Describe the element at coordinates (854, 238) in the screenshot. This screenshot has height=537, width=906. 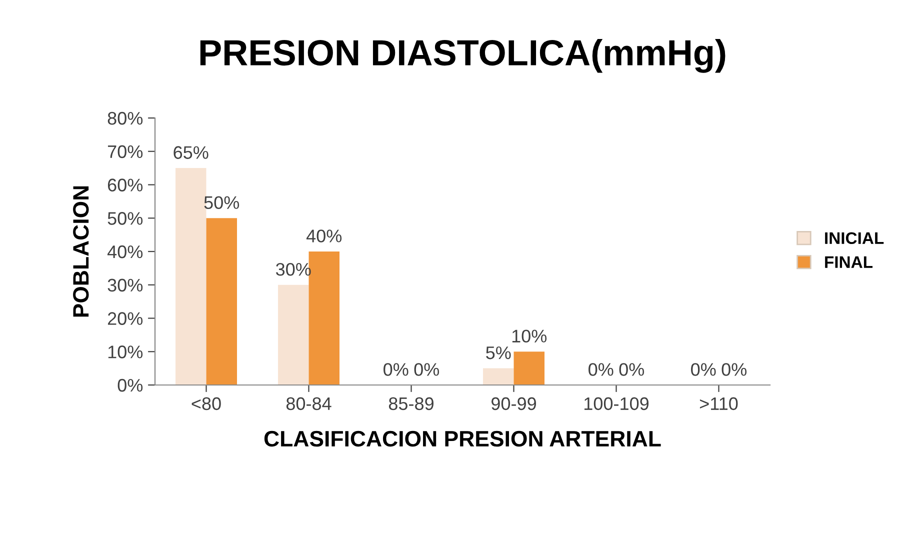
I see `legend-label: INICIAL` at that location.